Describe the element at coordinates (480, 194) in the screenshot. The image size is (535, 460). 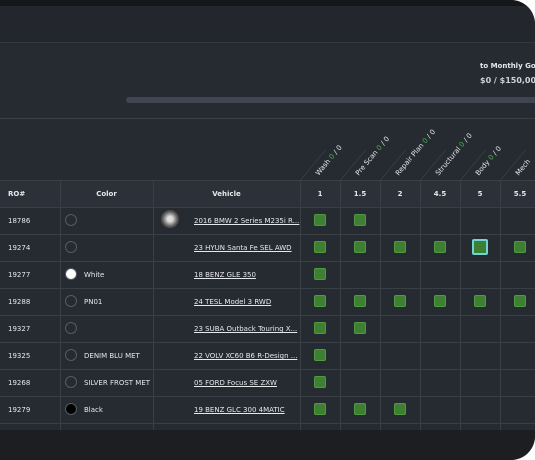
I see `column-header: 5` at that location.